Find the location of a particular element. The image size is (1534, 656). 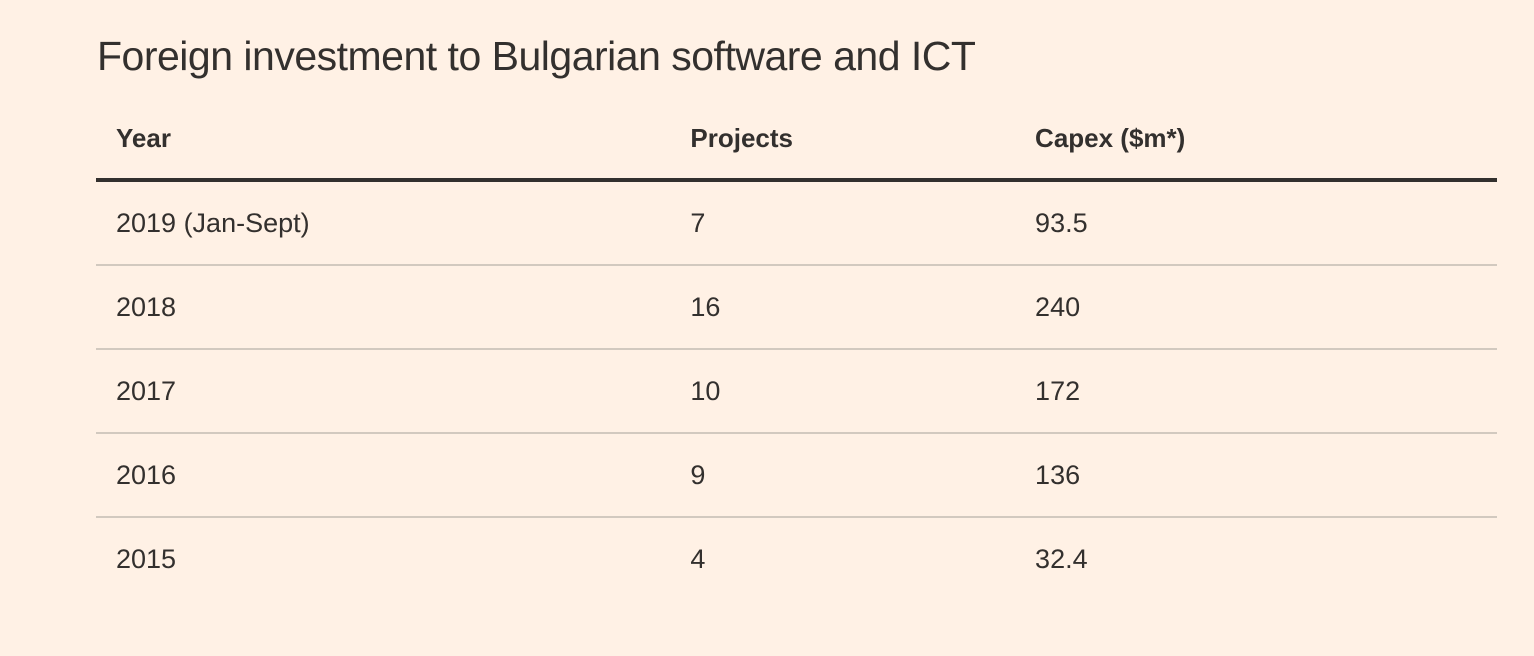

table-row: 2019 (Jan-Sept) 7 93.5 is located at coordinates (796, 223).